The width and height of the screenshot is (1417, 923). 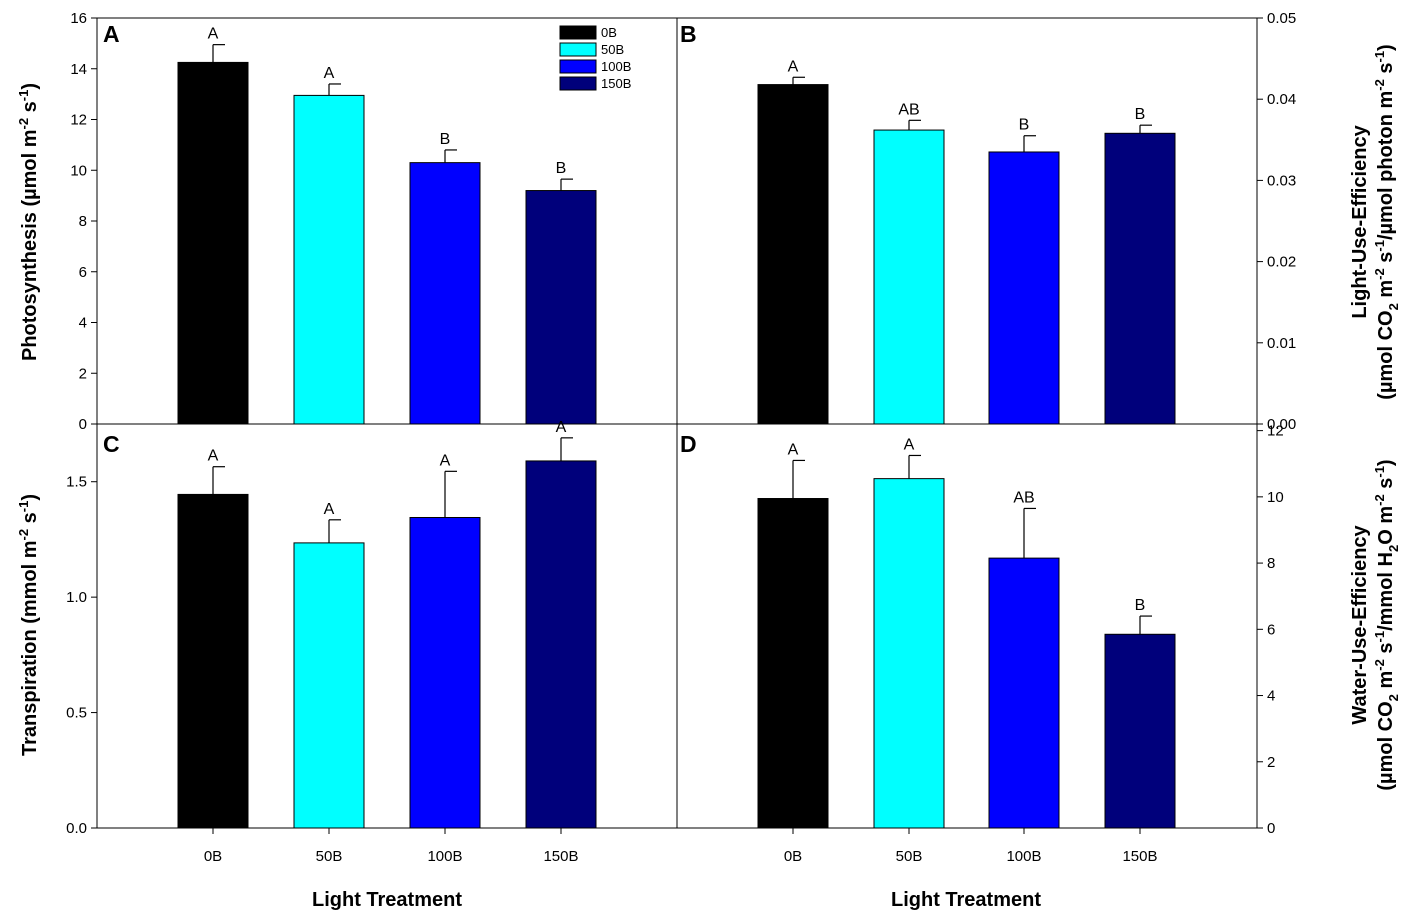 I want to click on x-axis-title-left: Light Treatment, so click(x=387, y=900).